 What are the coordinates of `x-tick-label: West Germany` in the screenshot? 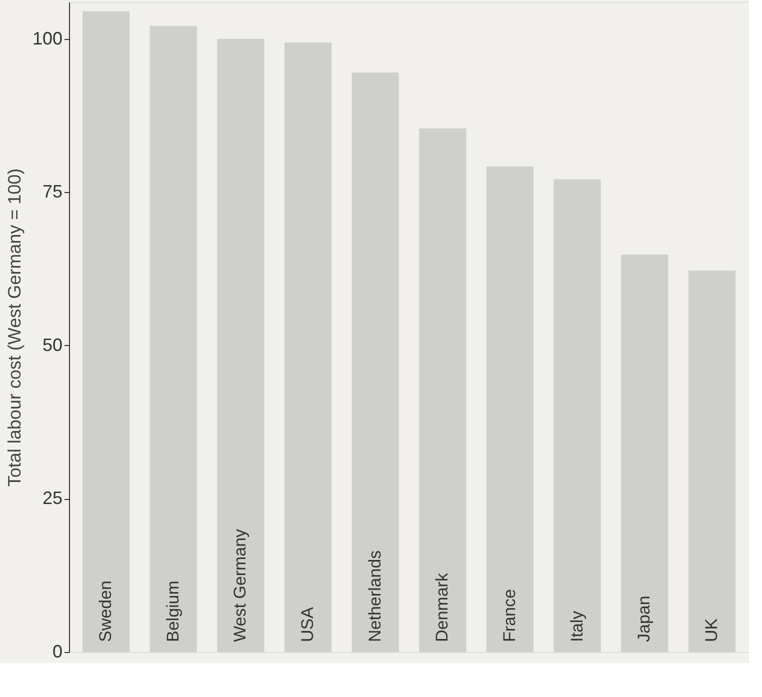 It's located at (240, 585).